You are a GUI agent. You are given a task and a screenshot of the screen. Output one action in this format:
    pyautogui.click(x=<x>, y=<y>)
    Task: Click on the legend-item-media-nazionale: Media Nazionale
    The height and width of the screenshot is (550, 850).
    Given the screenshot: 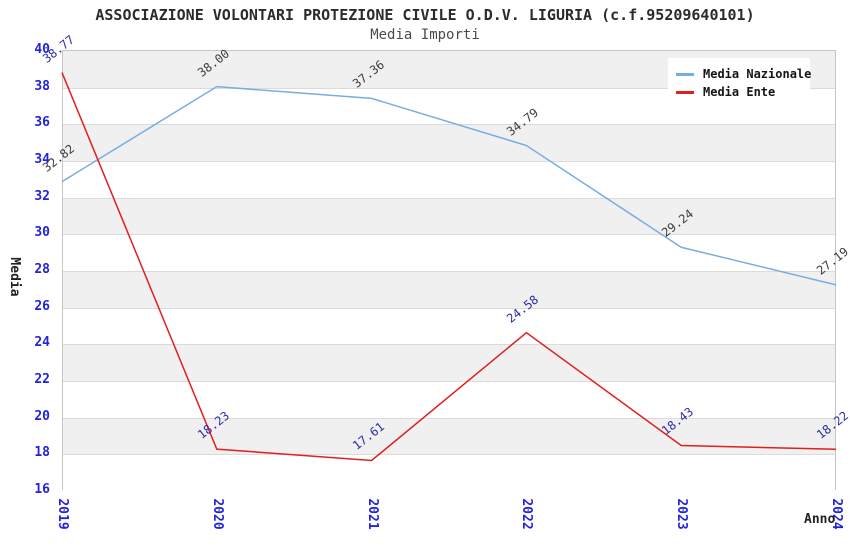 What is the action you would take?
    pyautogui.click(x=743, y=74)
    